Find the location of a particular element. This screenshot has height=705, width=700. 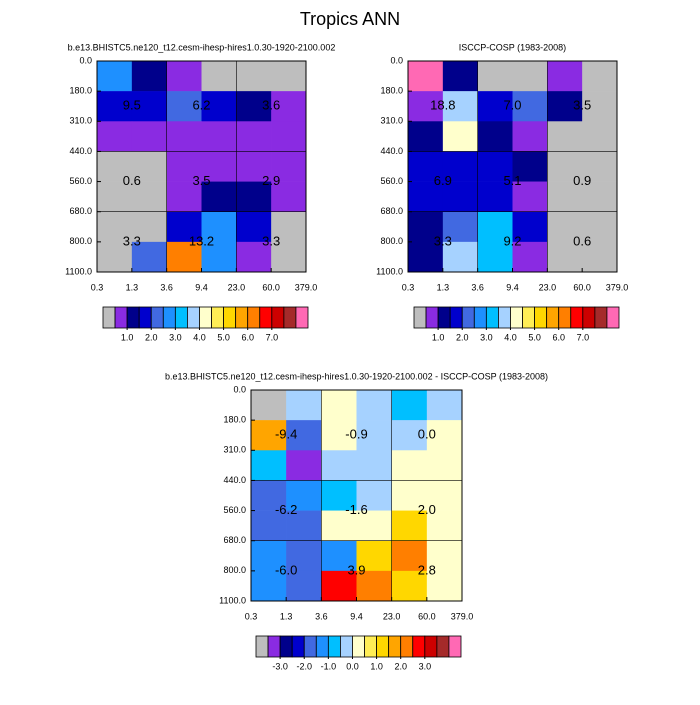

colorbar-tick-label: 0.0 is located at coordinates (352, 666).